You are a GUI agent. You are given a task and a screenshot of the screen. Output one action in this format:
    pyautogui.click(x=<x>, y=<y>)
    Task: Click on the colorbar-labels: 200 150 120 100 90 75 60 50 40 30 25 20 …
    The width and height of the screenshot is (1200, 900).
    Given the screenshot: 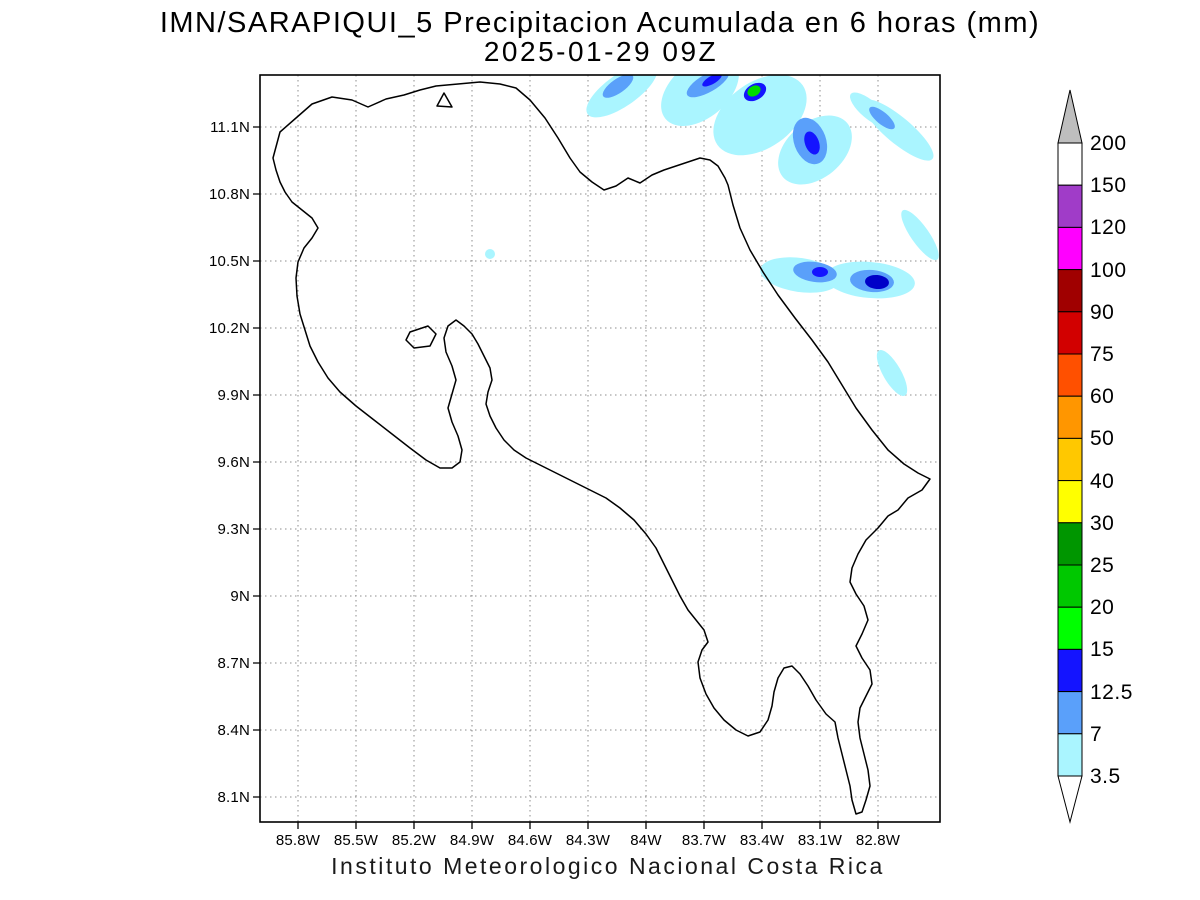 What is the action you would take?
    pyautogui.click(x=1111, y=460)
    